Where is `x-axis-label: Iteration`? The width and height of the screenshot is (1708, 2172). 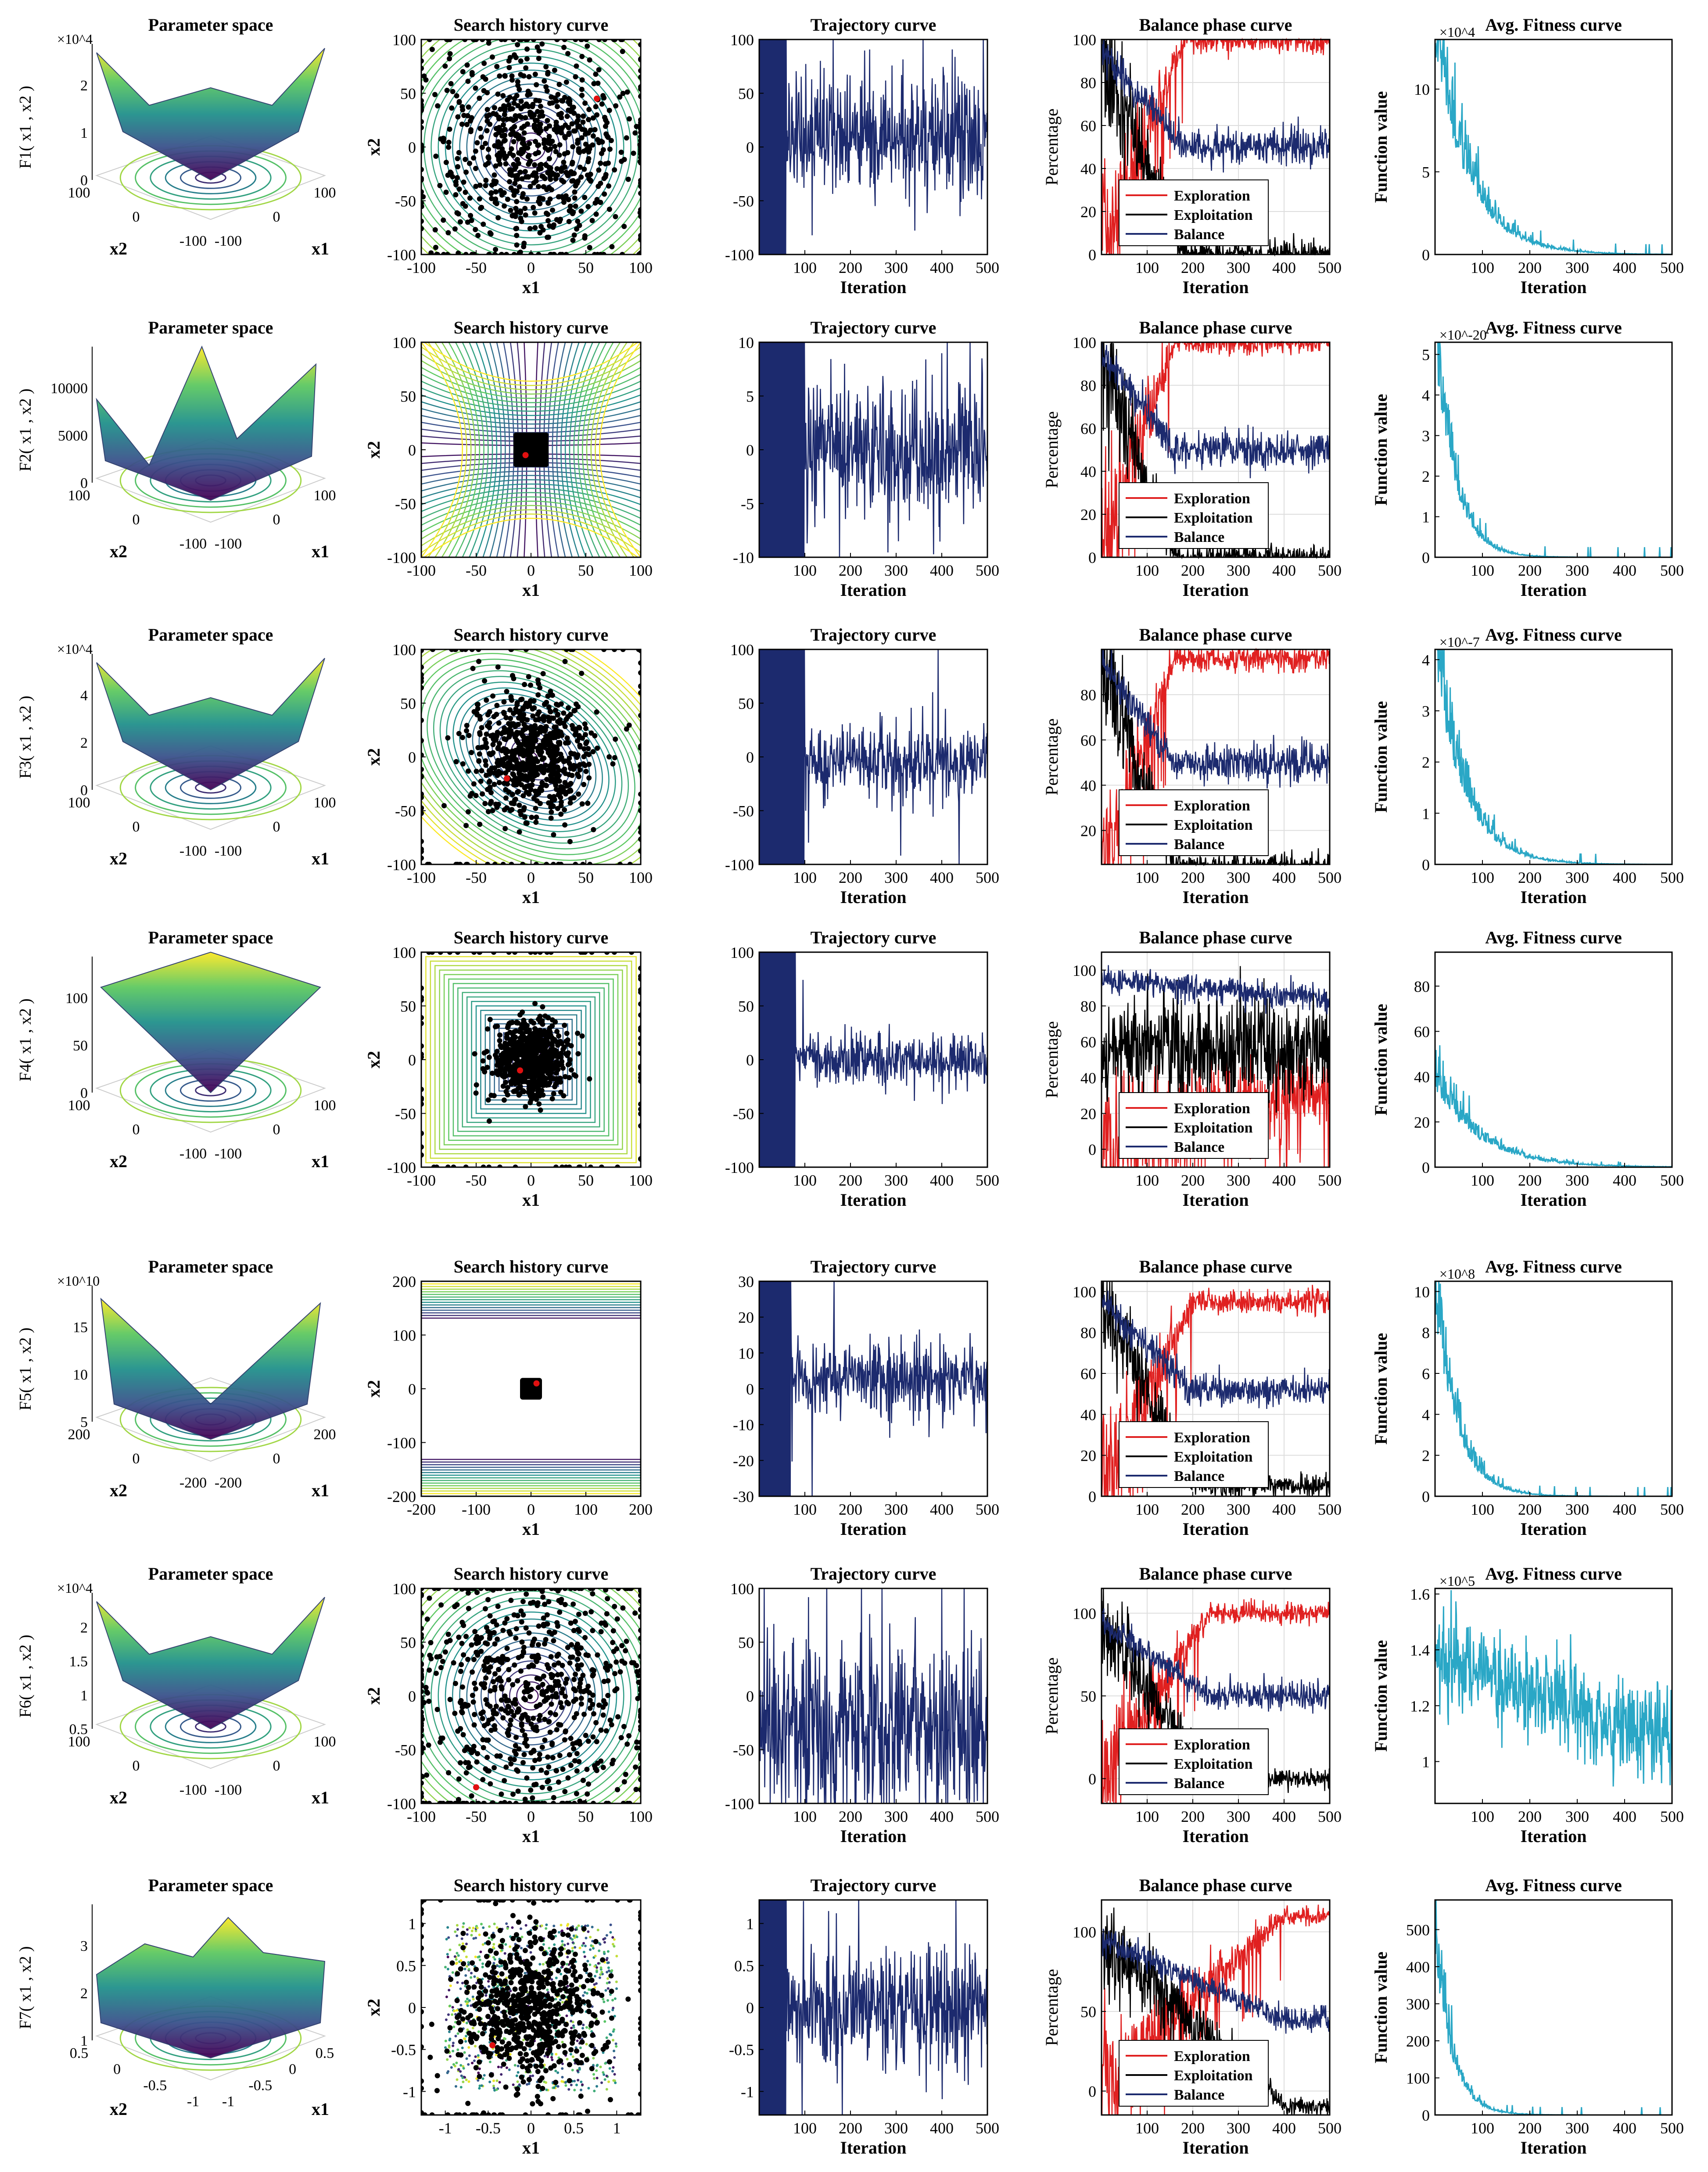 x-axis-label: Iteration is located at coordinates (1215, 1529).